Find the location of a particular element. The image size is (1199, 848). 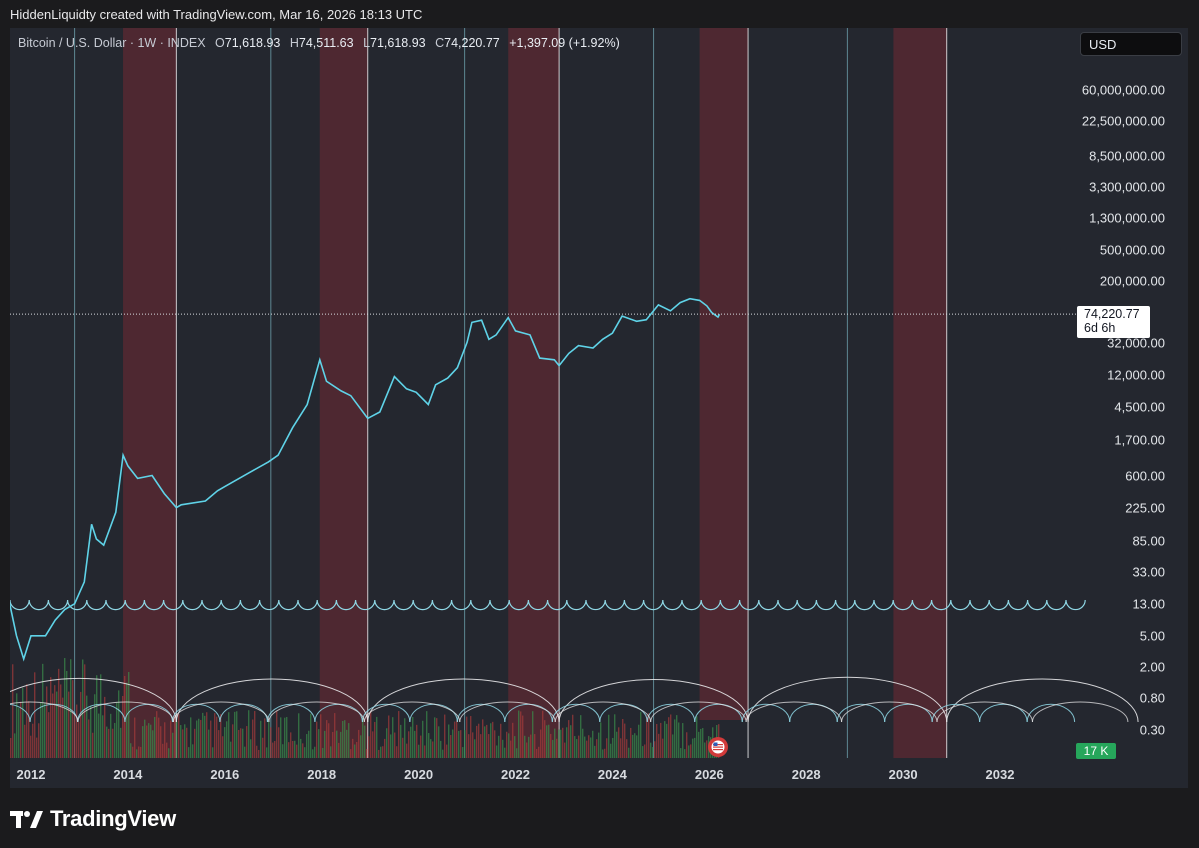

low-label: L is located at coordinates (367, 43).